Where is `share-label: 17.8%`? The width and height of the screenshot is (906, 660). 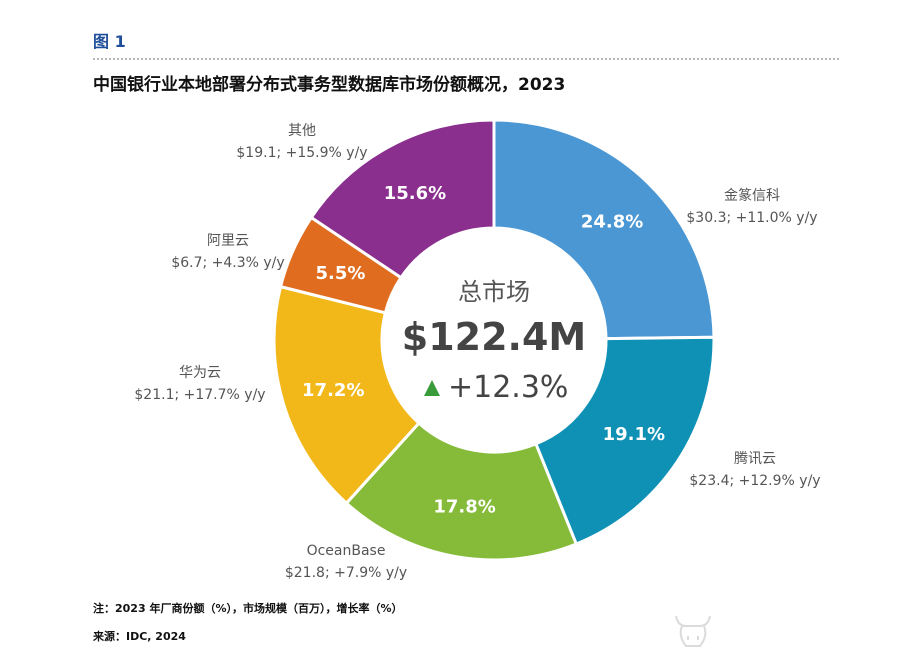 share-label: 17.8% is located at coordinates (464, 506).